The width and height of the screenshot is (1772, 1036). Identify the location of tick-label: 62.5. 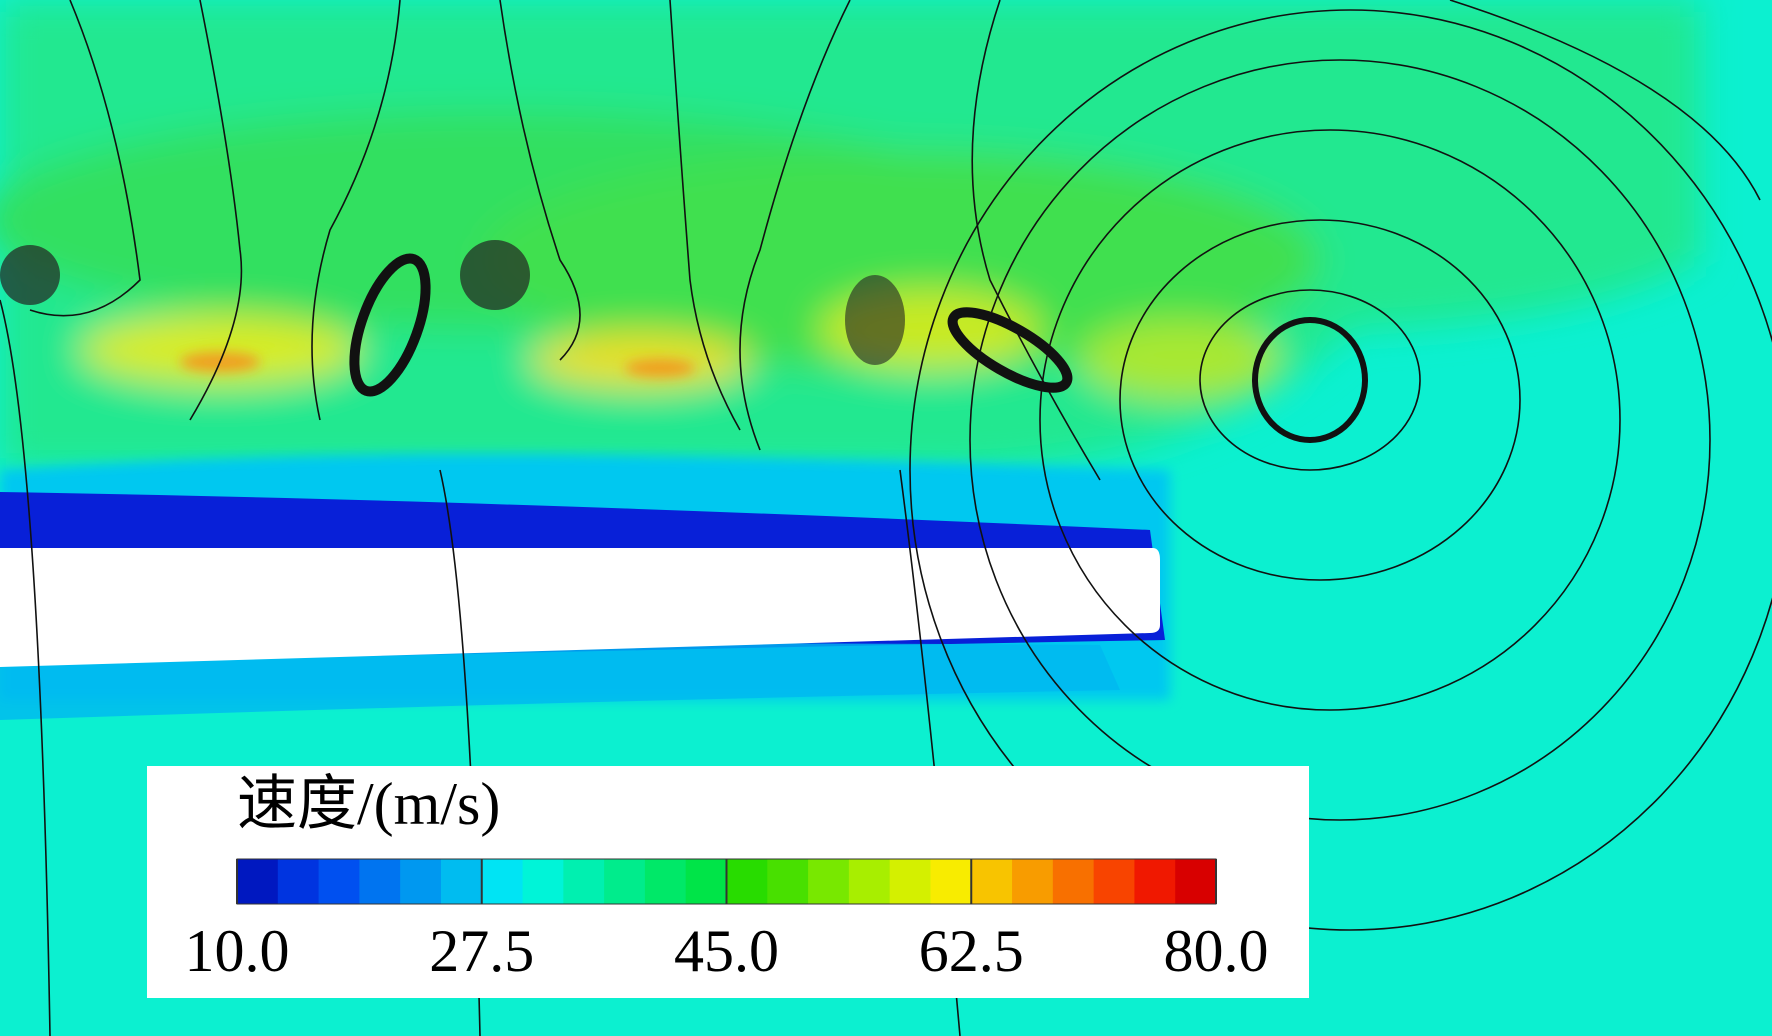
(971, 951).